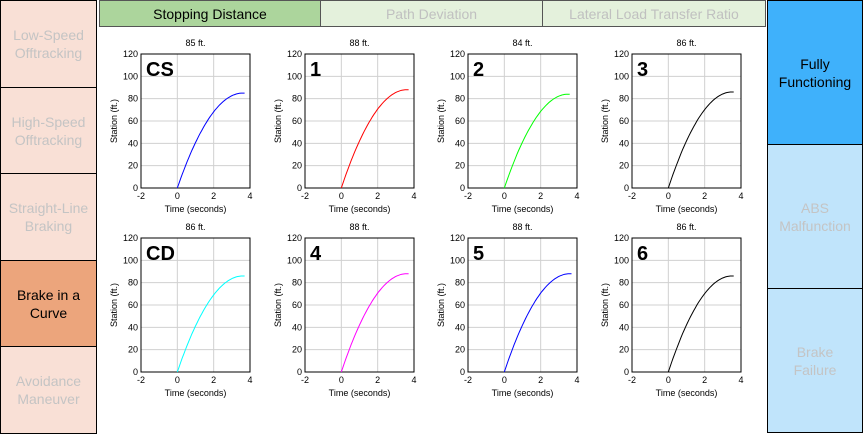 This screenshot has width=864, height=434. I want to click on scenario-brake-in-a-curve: Brake in a Curve, so click(48, 303).